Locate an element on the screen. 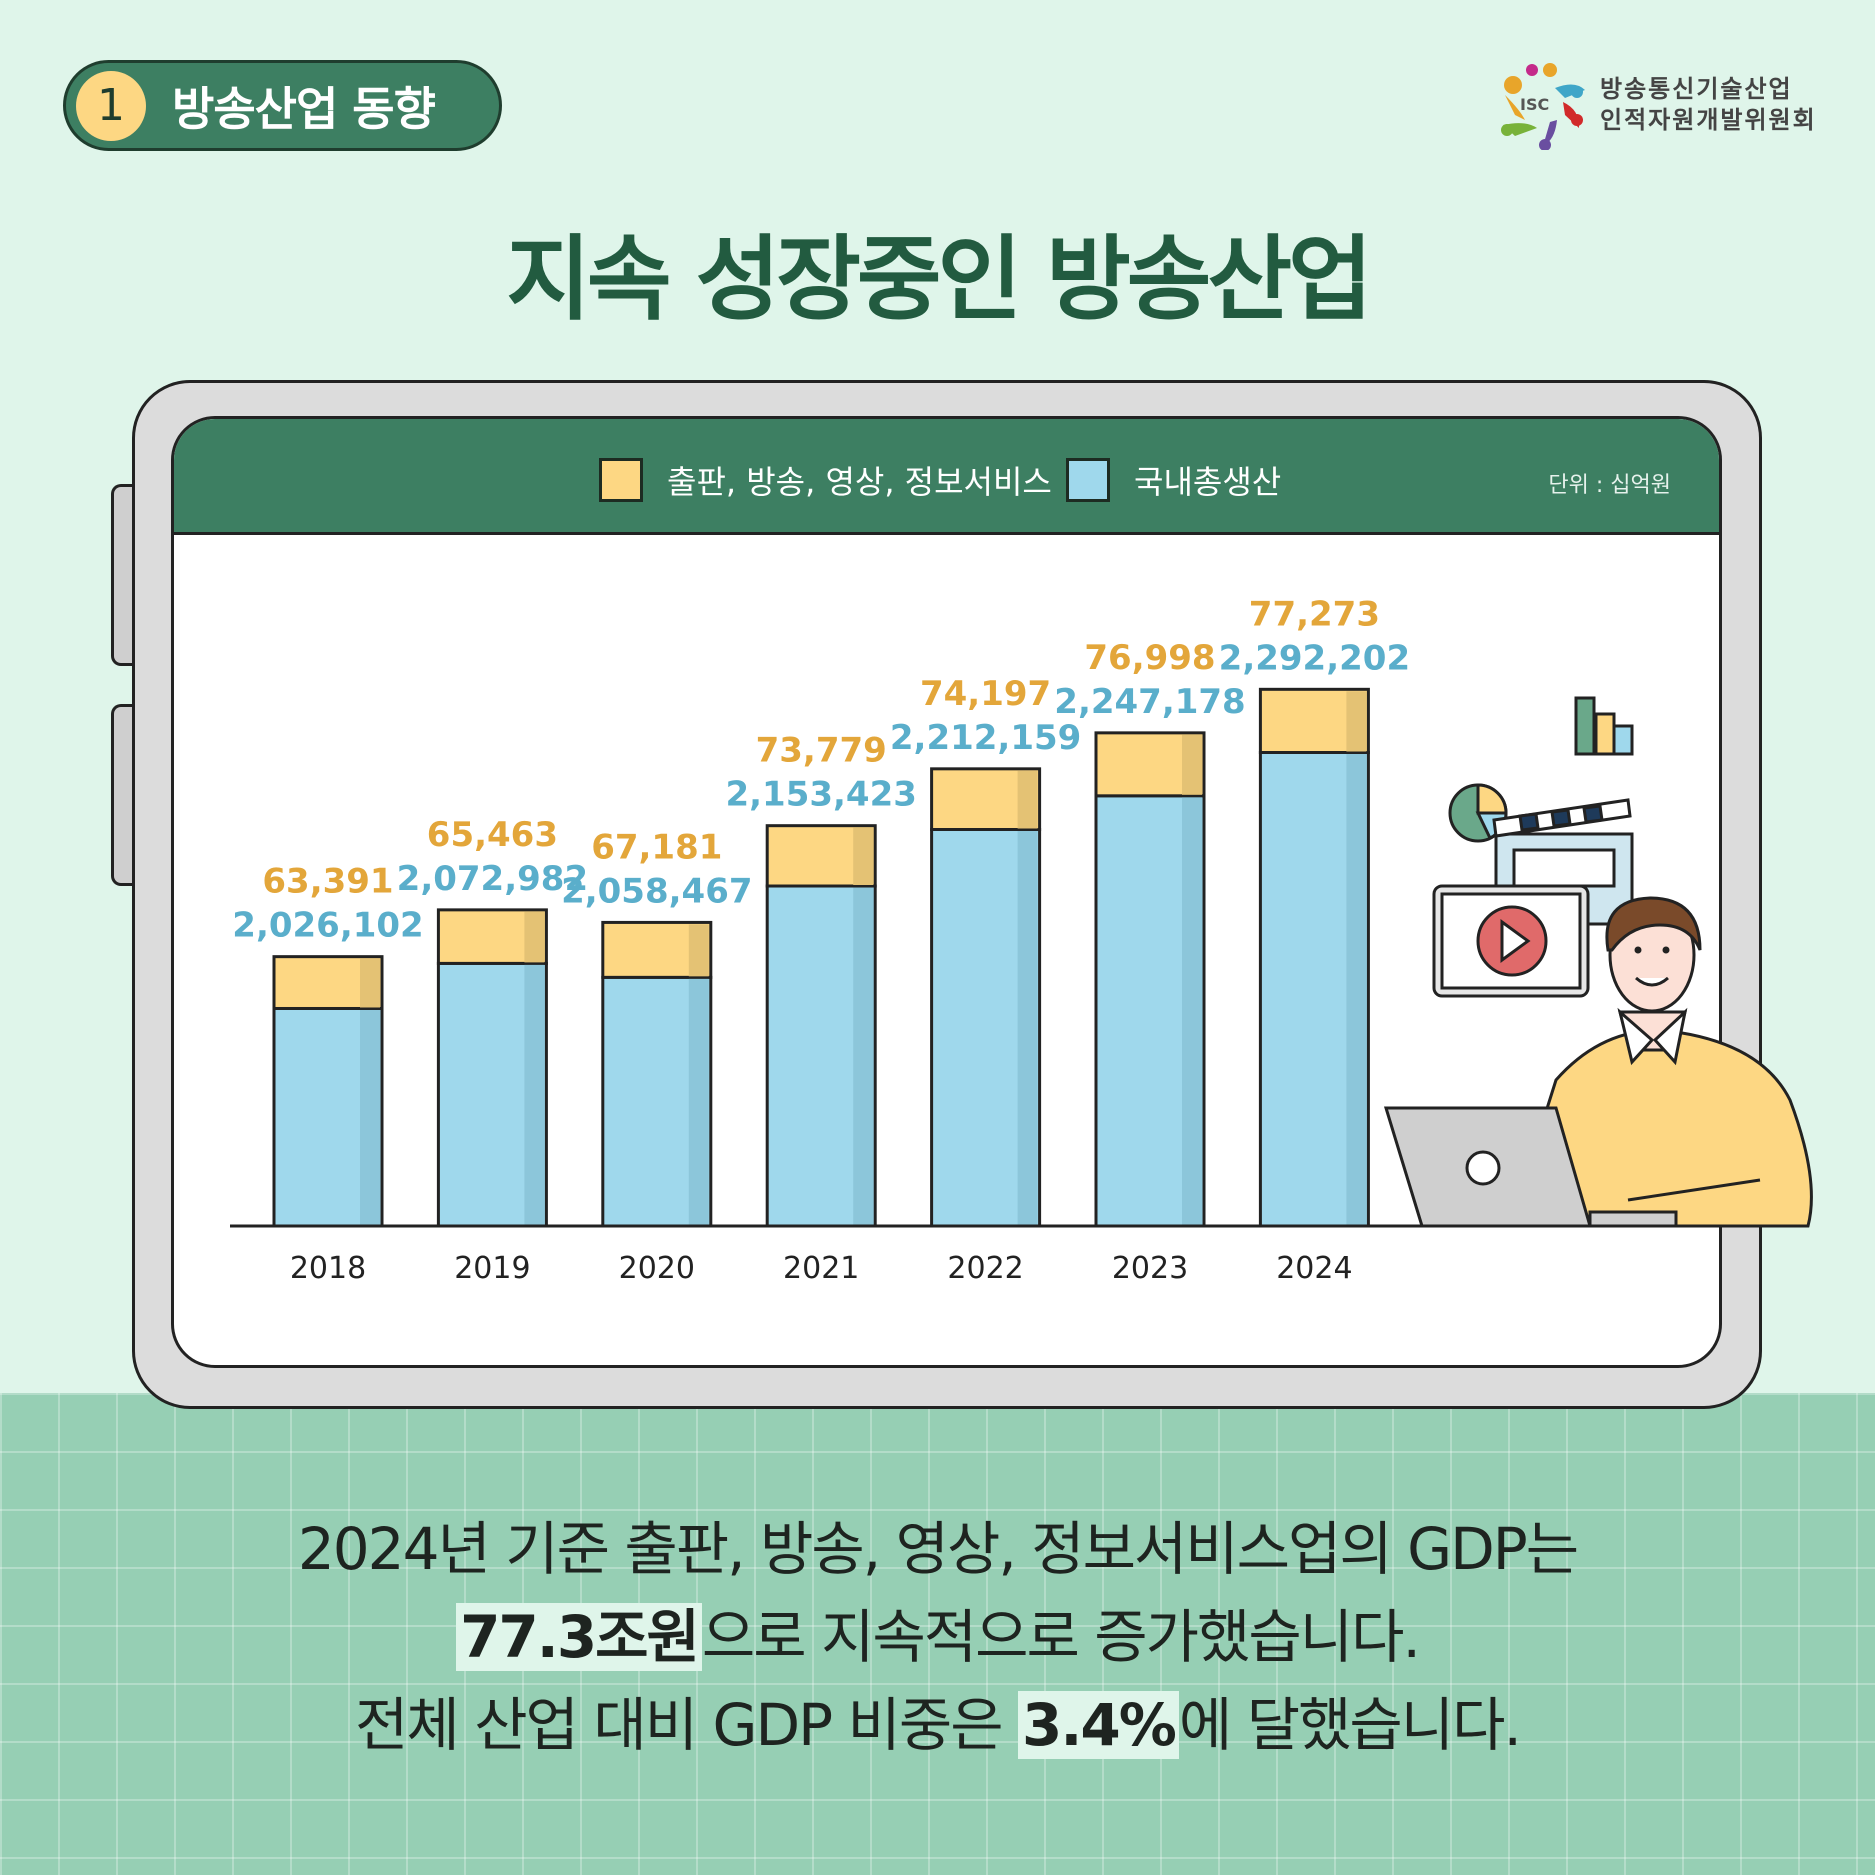 The image size is (1875, 1875). isc-logo-mark-icon: ISC is located at coordinates (1543, 106).